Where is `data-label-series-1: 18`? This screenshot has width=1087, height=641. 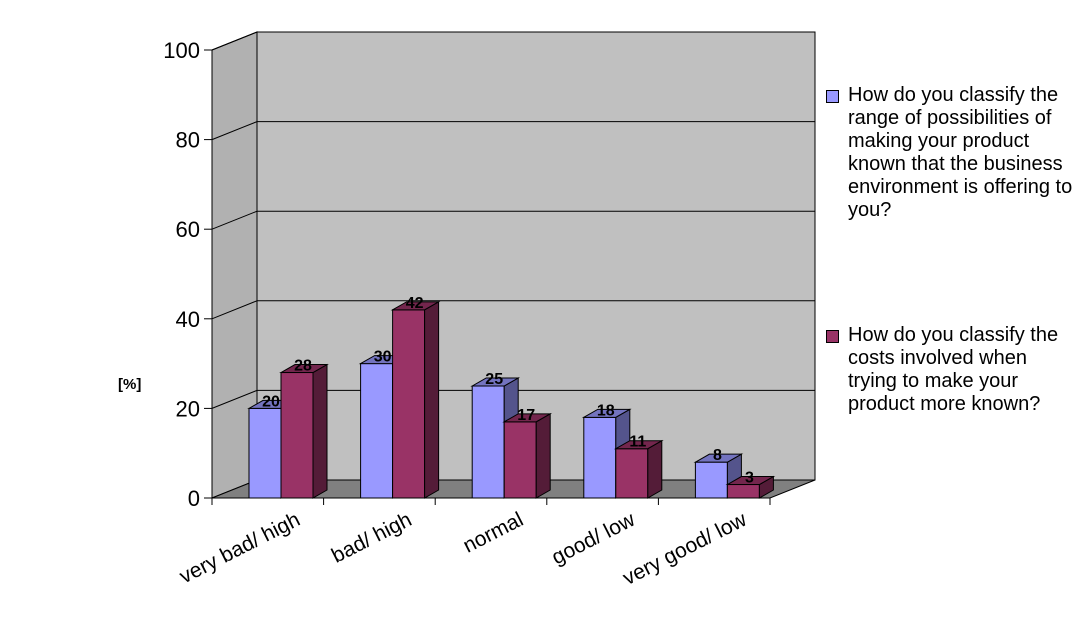 data-label-series-1: 18 is located at coordinates (606, 410).